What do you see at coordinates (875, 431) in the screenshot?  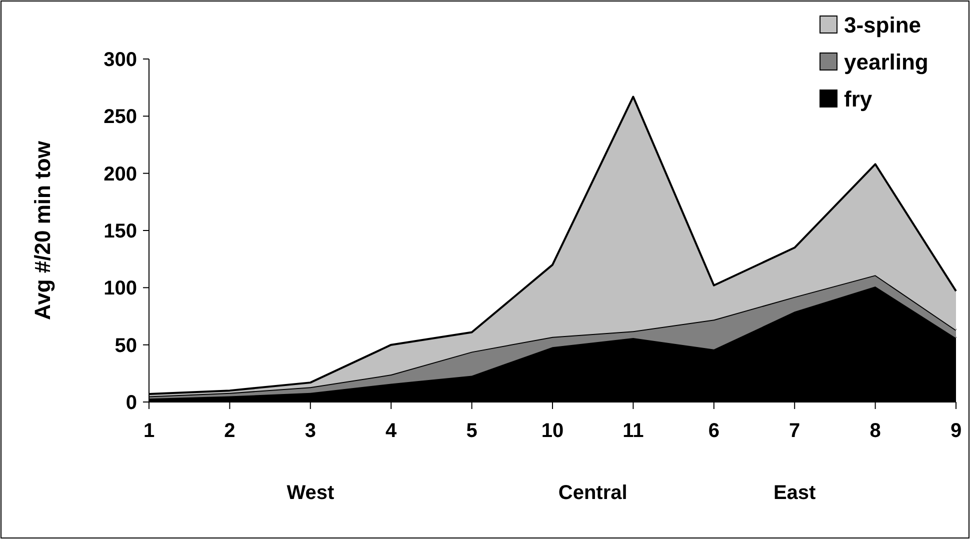 I see `x-tick-label: 8` at bounding box center [875, 431].